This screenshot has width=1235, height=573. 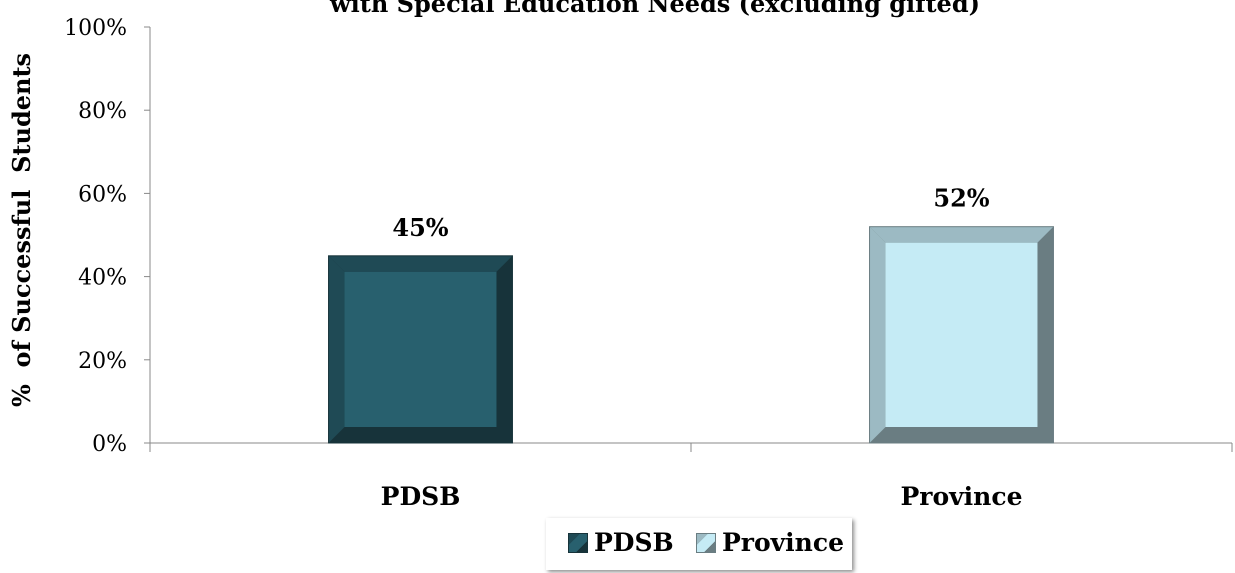 I want to click on y-tick-label: 80%, so click(x=102, y=111).